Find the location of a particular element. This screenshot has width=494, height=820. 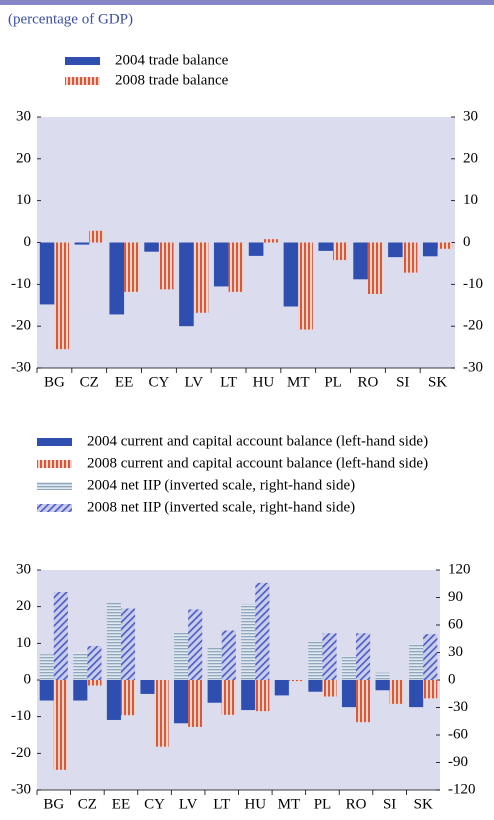

legend-label: 2008 trade balance is located at coordinates (172, 80).